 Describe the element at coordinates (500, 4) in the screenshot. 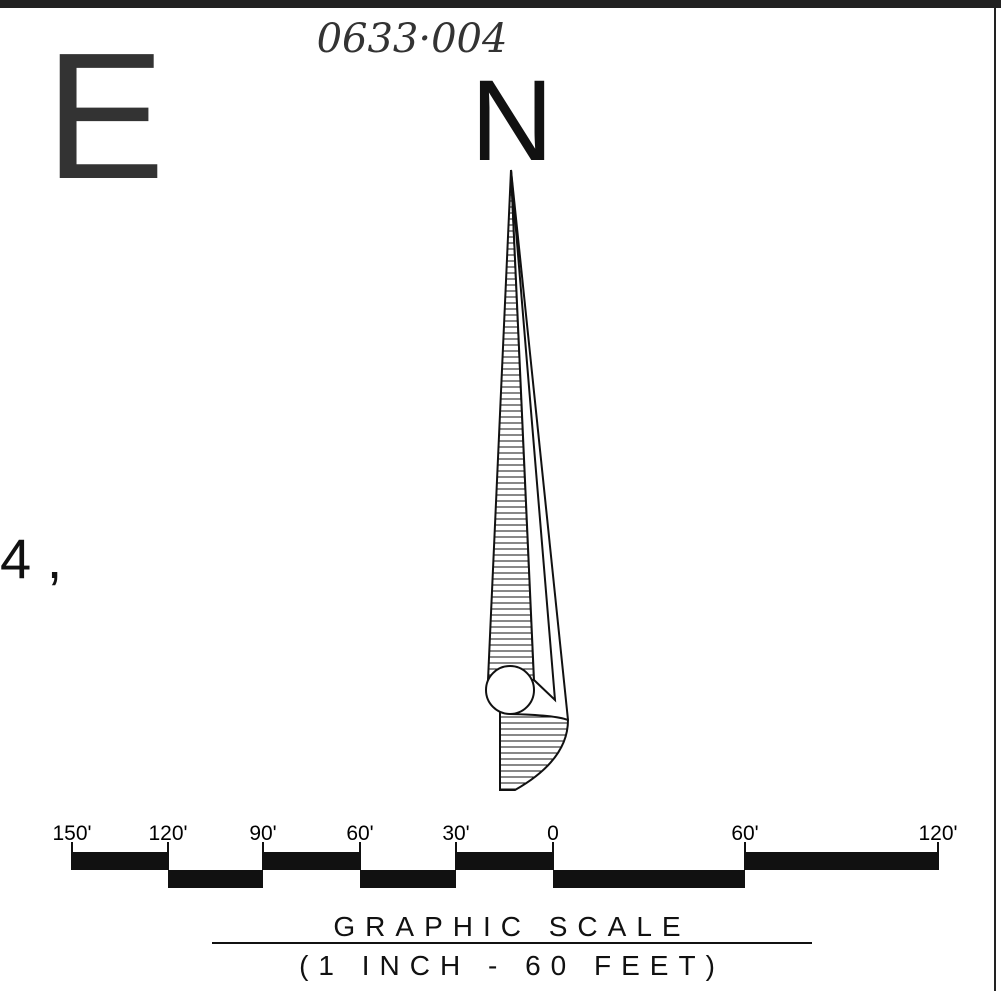

I see `top-border` at that location.